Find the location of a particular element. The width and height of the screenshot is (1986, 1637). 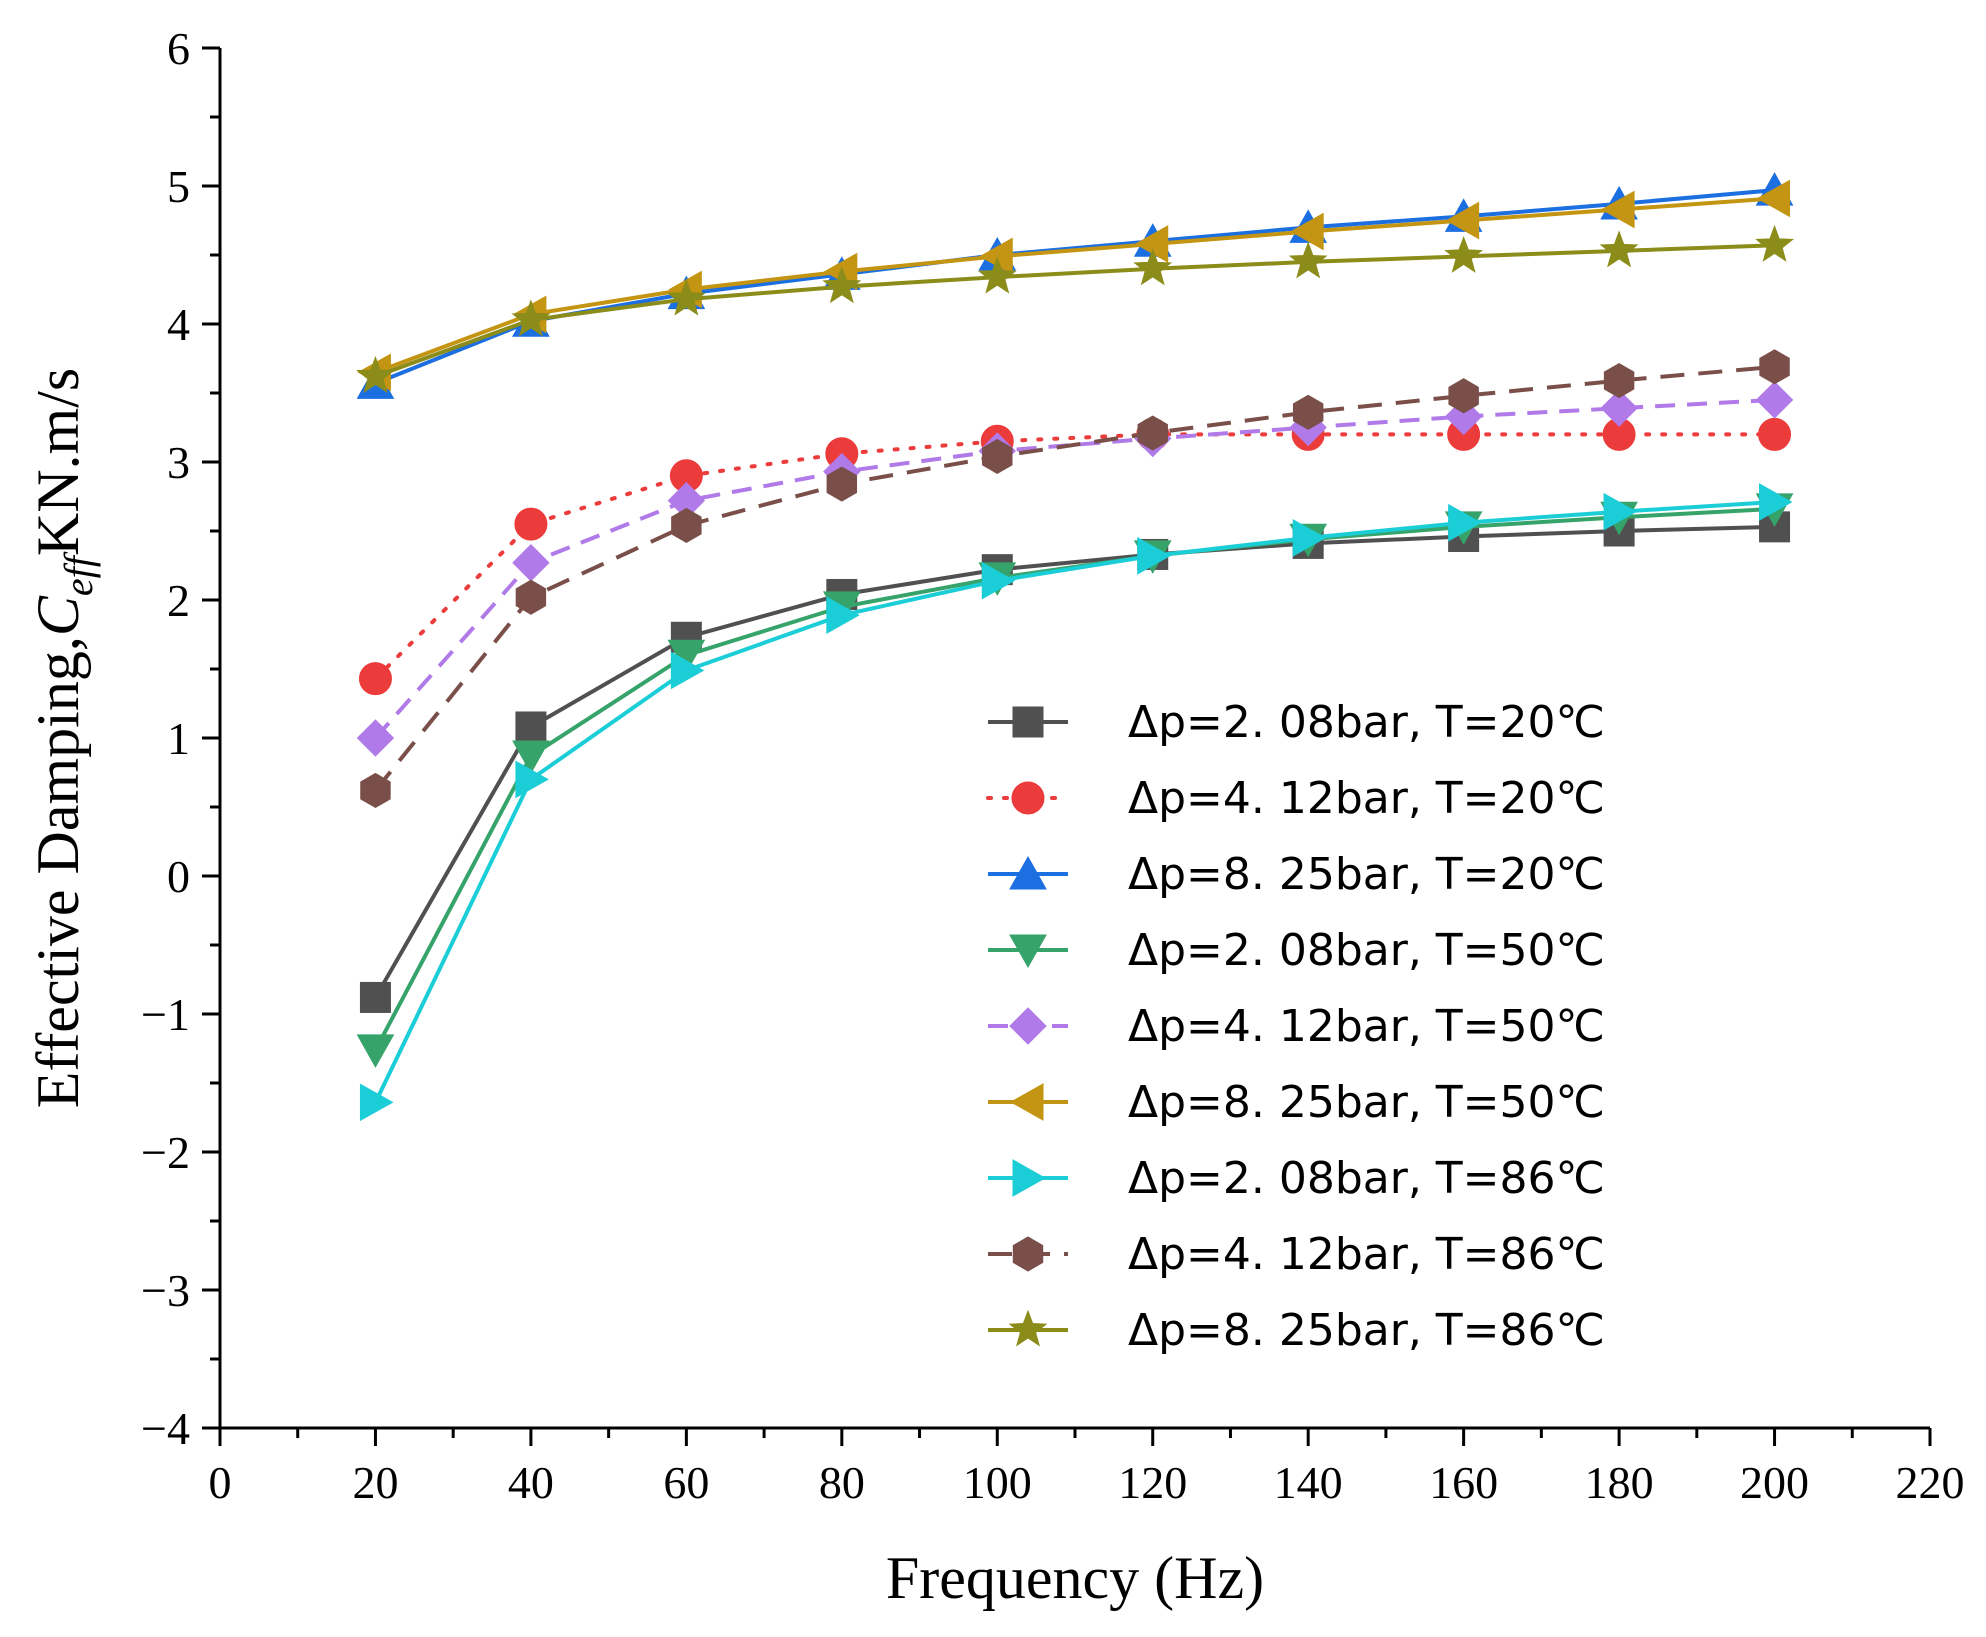

y-tick-label: −4 is located at coordinates (165, 1428).